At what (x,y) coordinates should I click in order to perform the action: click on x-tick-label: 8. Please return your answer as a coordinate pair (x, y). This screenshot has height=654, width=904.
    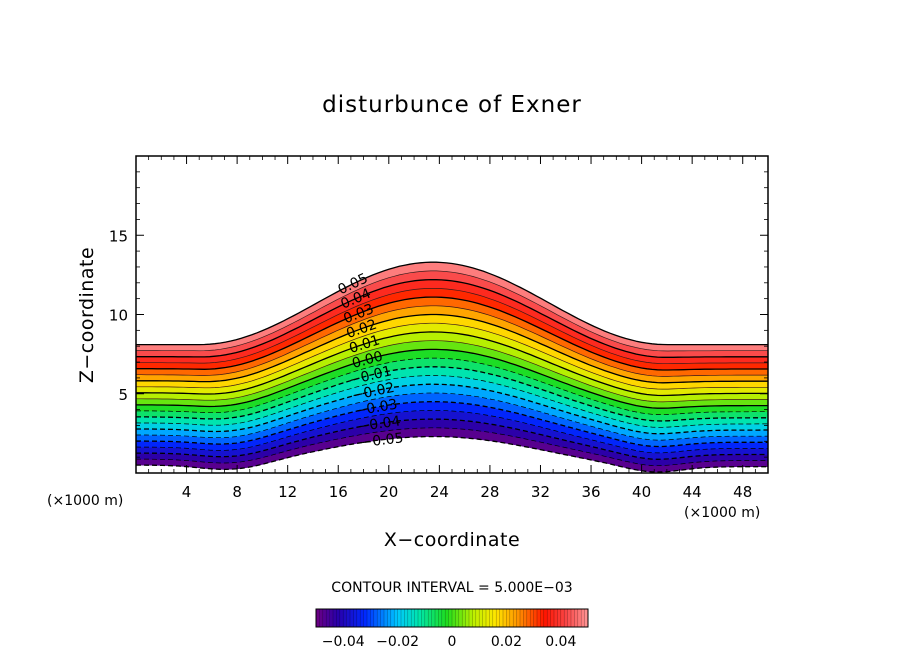
    Looking at the image, I should click on (237, 492).